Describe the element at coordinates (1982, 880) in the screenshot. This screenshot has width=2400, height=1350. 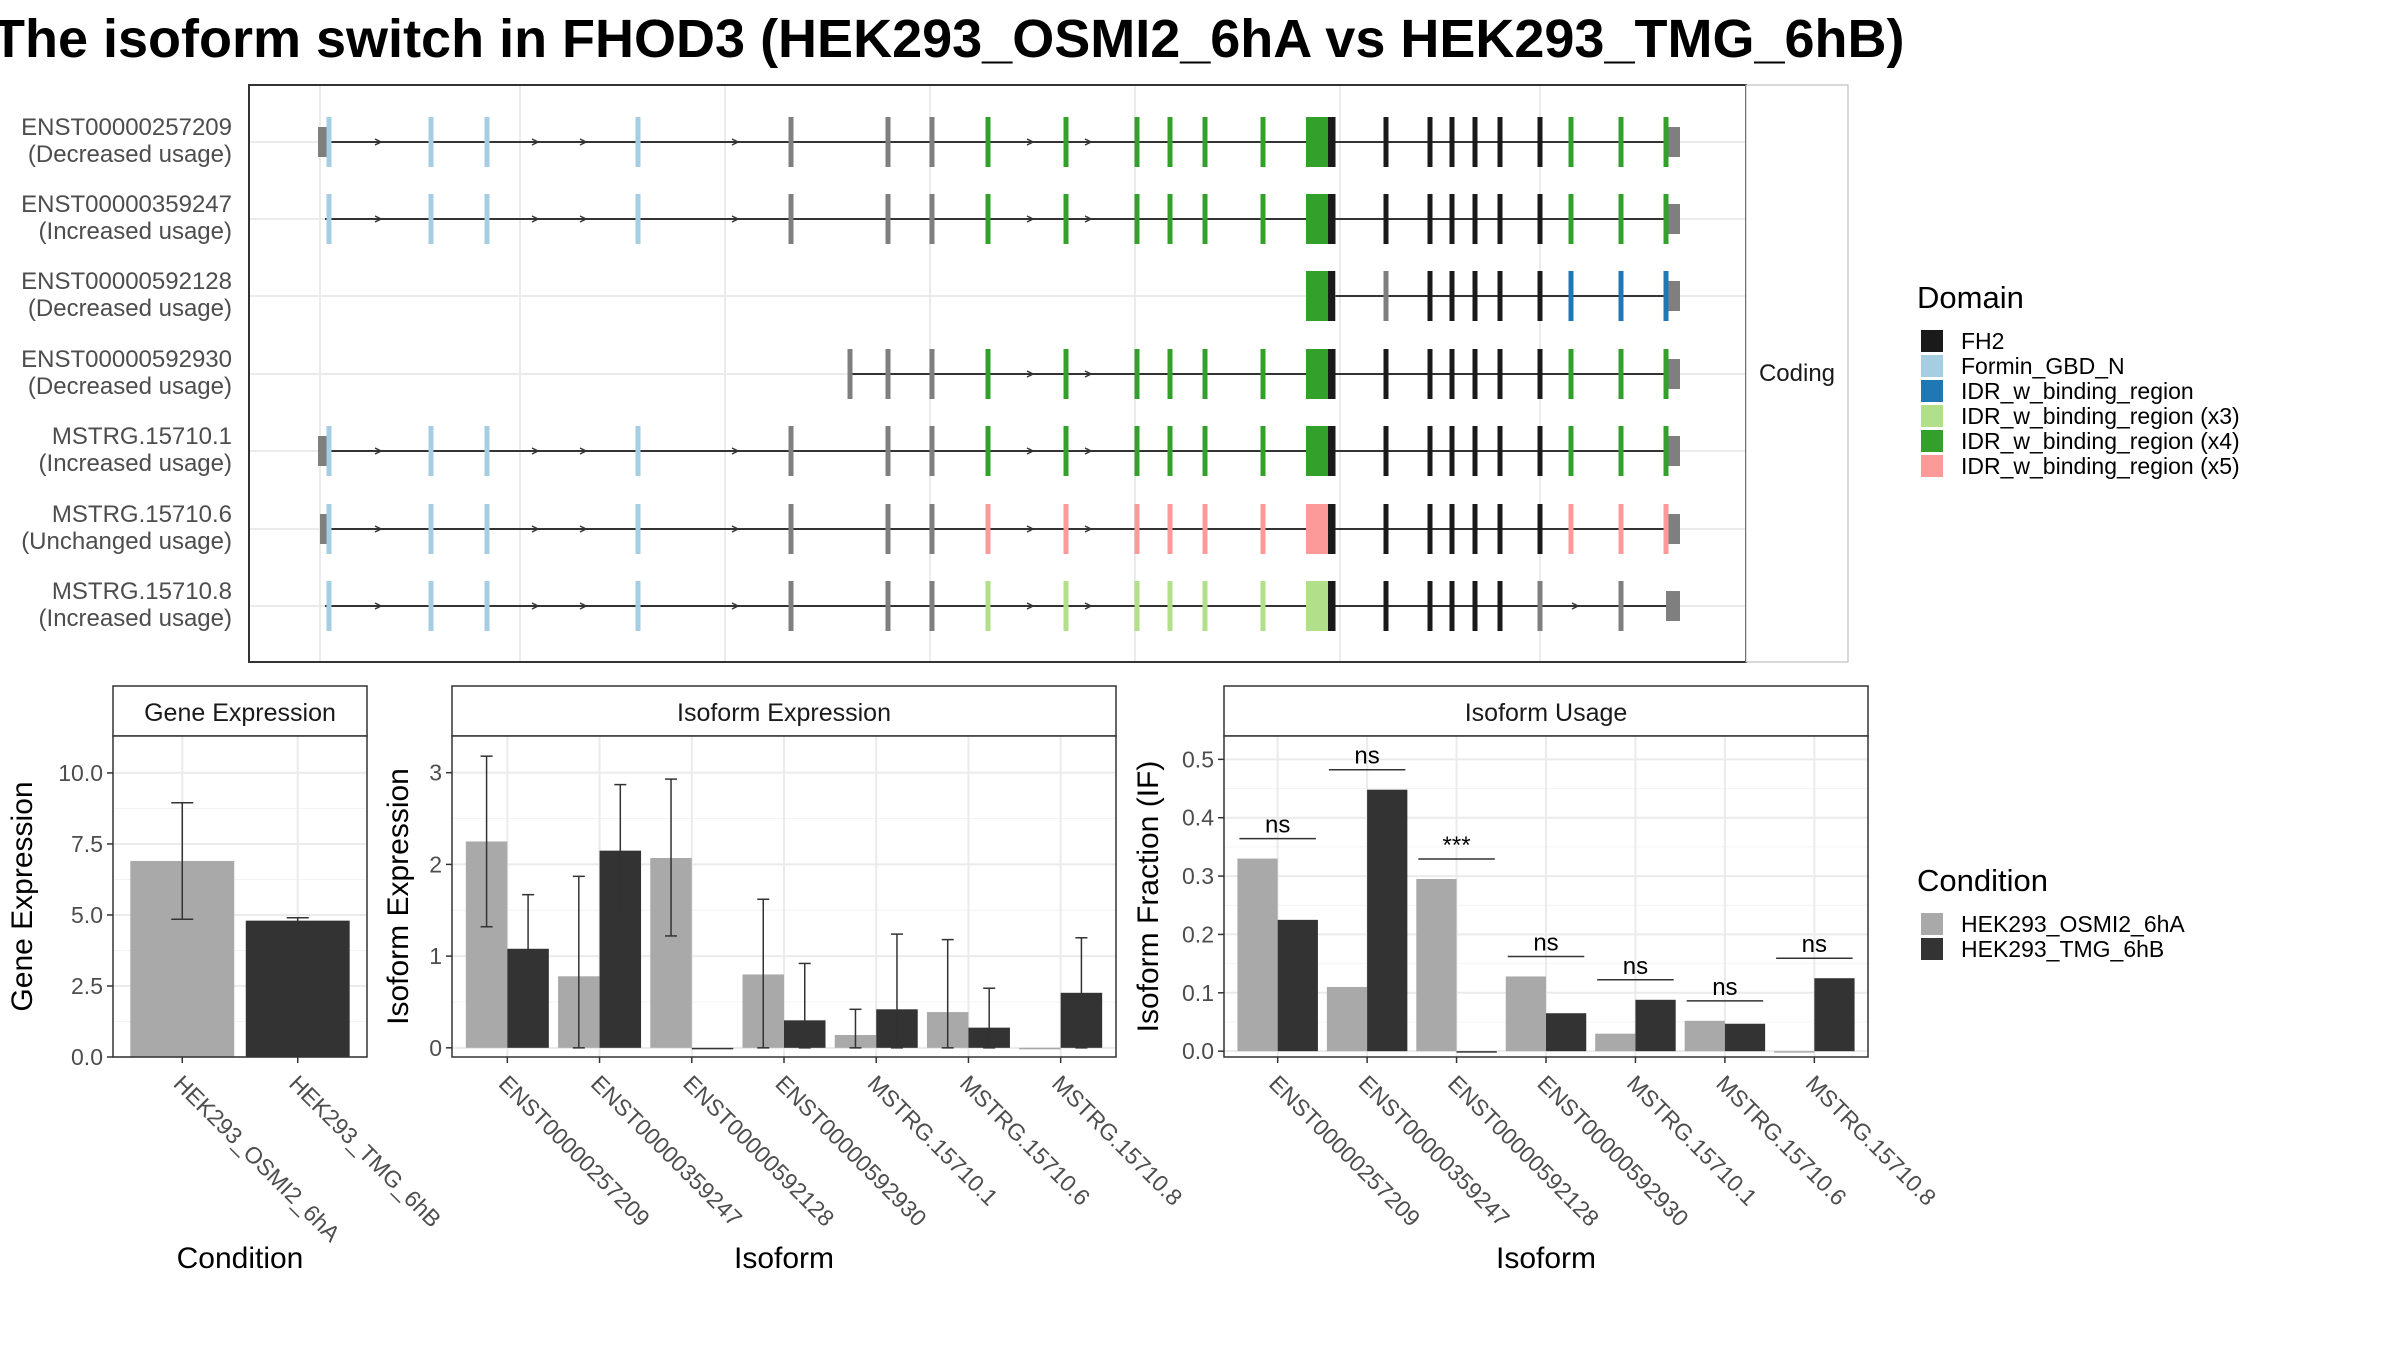
I see `condition-legend-title: Condition` at that location.